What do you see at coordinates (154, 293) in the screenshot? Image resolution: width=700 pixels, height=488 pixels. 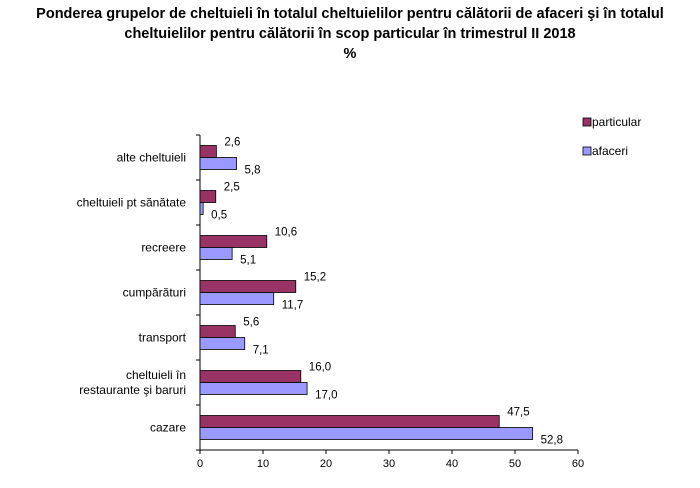 I see `category-label: cumpărături` at bounding box center [154, 293].